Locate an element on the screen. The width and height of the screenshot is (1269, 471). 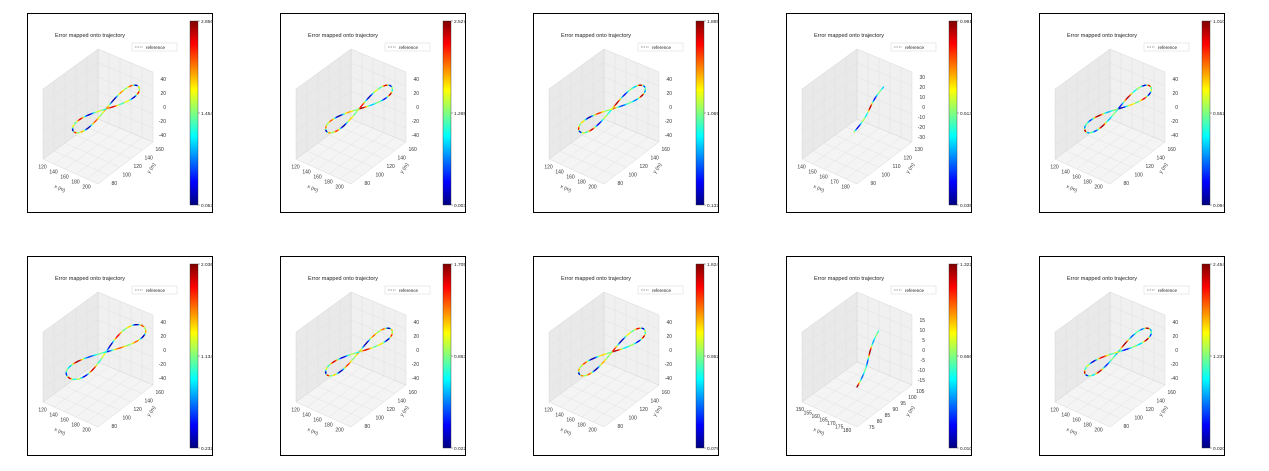
colorbar-tick-label: 0.863 is located at coordinates (460, 357).